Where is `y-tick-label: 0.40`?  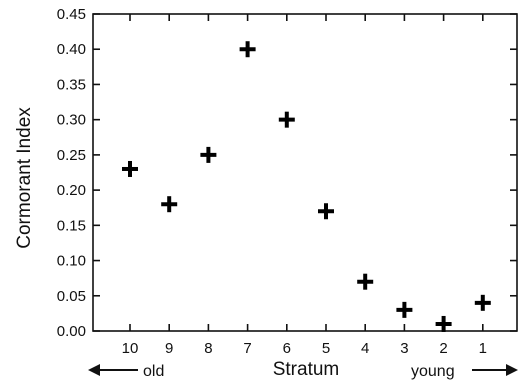
y-tick-label: 0.40 is located at coordinates (71, 49).